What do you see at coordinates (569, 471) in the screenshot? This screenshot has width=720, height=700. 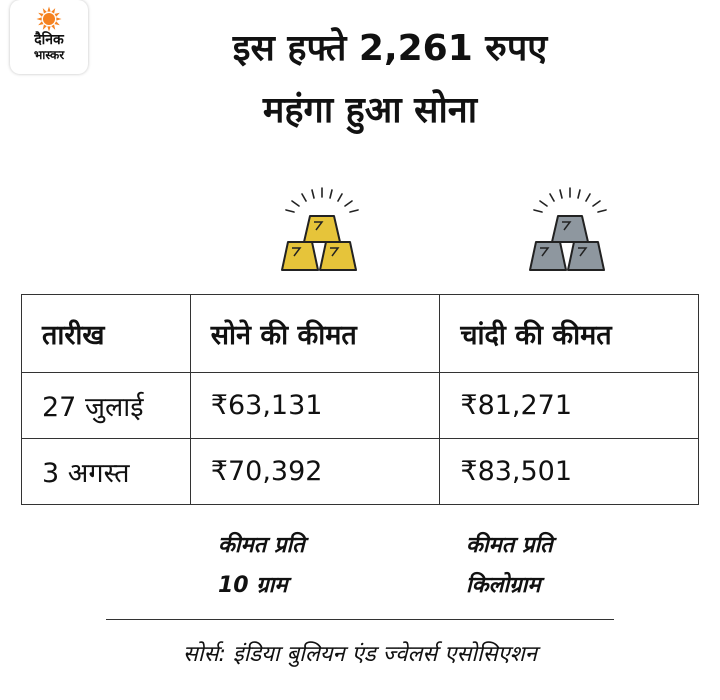 I see `cell-silver-price: ₹83,501` at bounding box center [569, 471].